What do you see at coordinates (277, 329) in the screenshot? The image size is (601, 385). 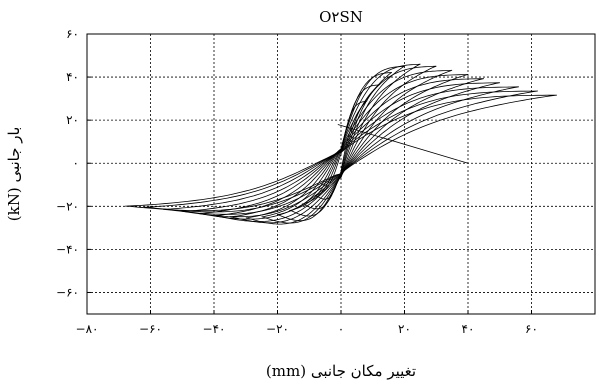 I see `x-tick-label: −۲۰` at bounding box center [277, 329].